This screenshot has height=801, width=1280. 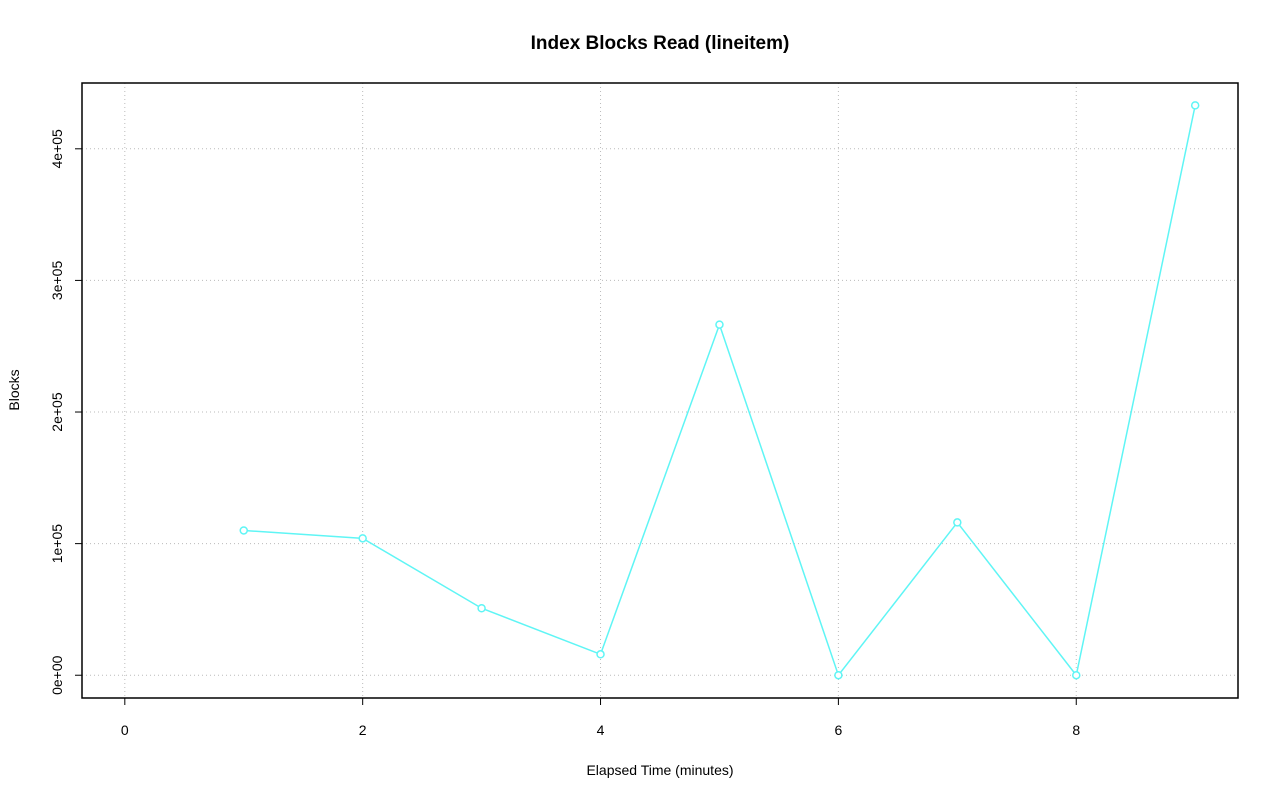 I want to click on y-tick-label: 0e+00, so click(x=57, y=675).